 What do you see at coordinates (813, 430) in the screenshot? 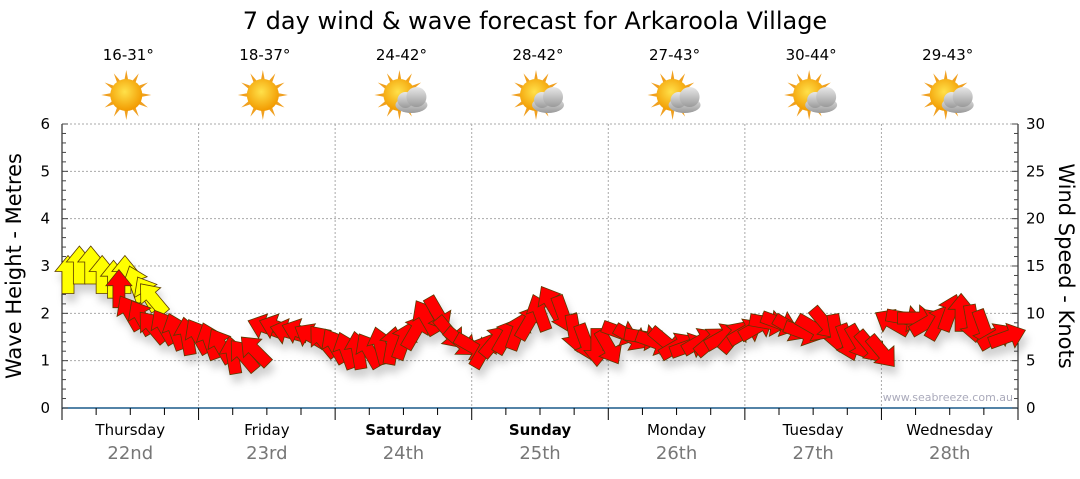
I see `day-label: Tuesday` at bounding box center [813, 430].